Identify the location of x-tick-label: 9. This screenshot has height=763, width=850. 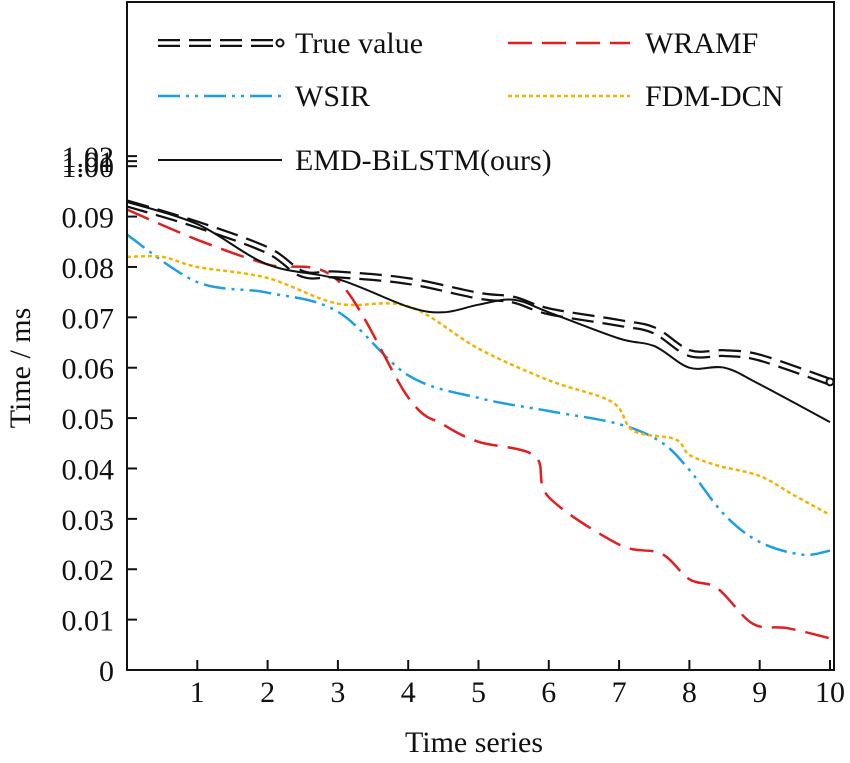
(759, 692).